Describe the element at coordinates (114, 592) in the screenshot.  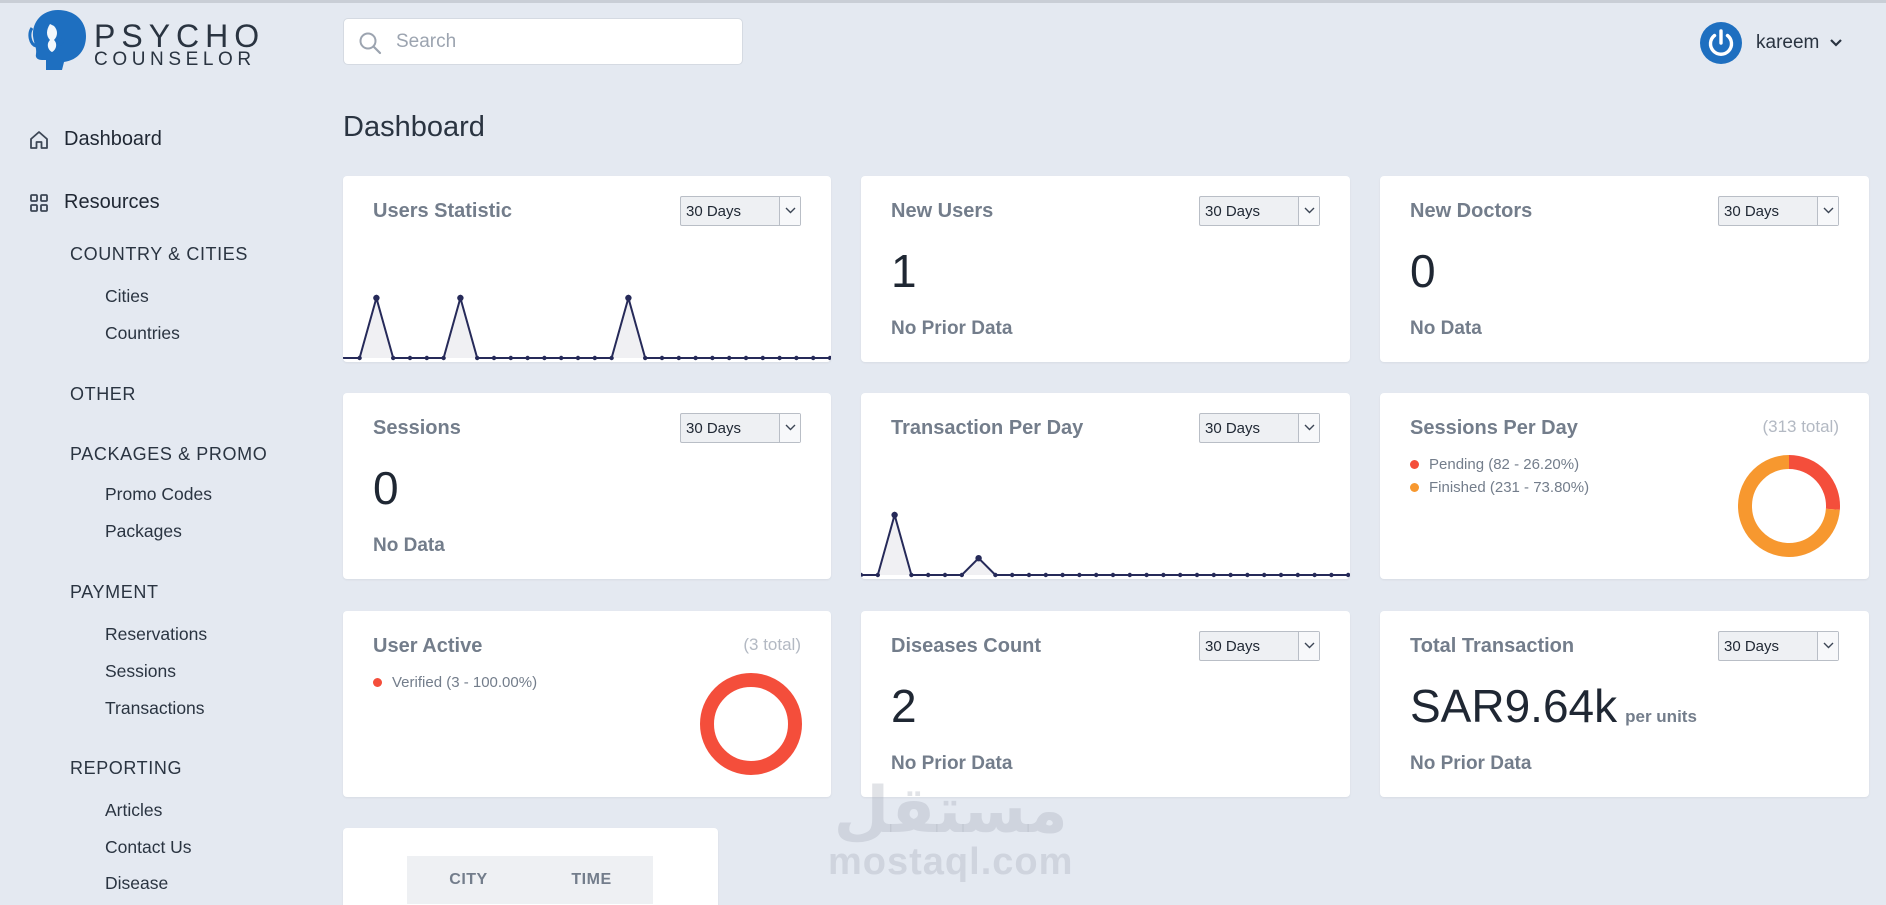
I see `sidebar-section-payment: PAYMENT` at that location.